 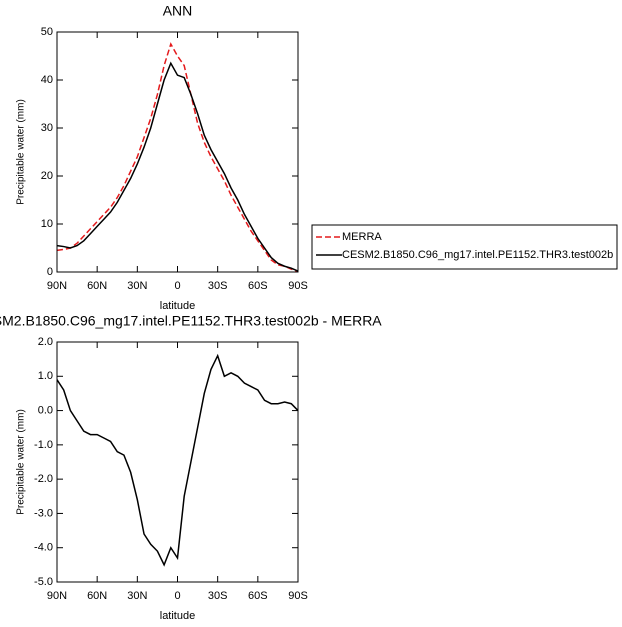 What do you see at coordinates (47, 128) in the screenshot?
I see `y-tick-label: 30` at bounding box center [47, 128].